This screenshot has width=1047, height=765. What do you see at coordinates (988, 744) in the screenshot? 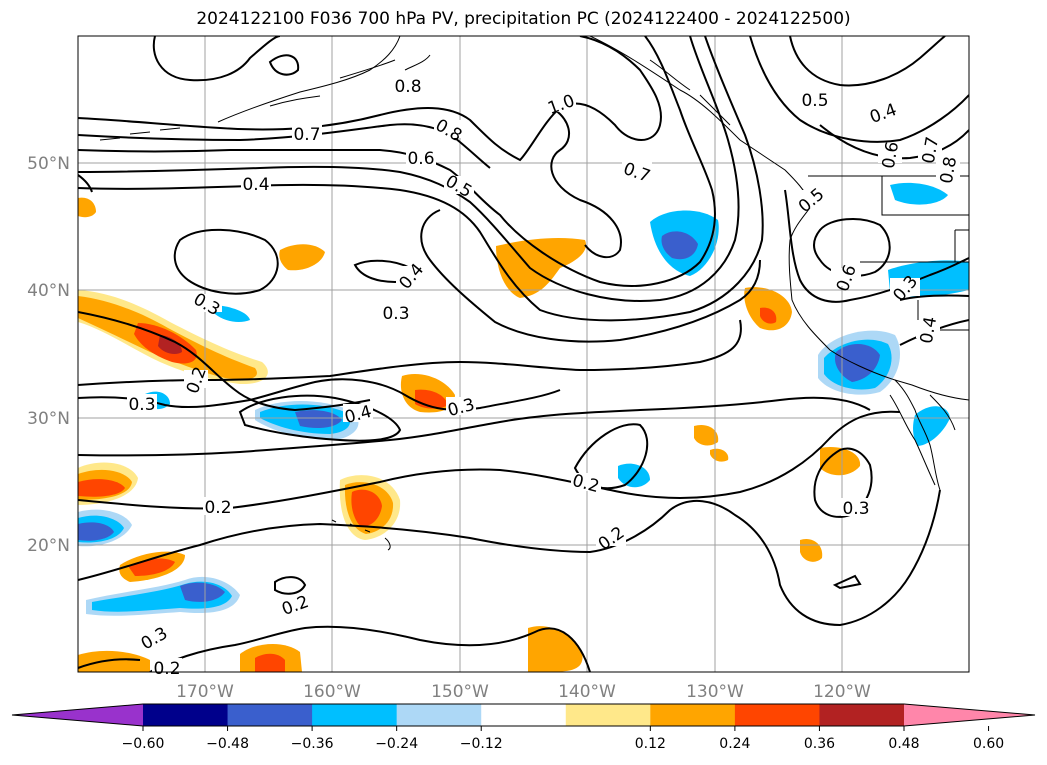
I see `colorbar-tick-label: 0.60` at bounding box center [988, 744].